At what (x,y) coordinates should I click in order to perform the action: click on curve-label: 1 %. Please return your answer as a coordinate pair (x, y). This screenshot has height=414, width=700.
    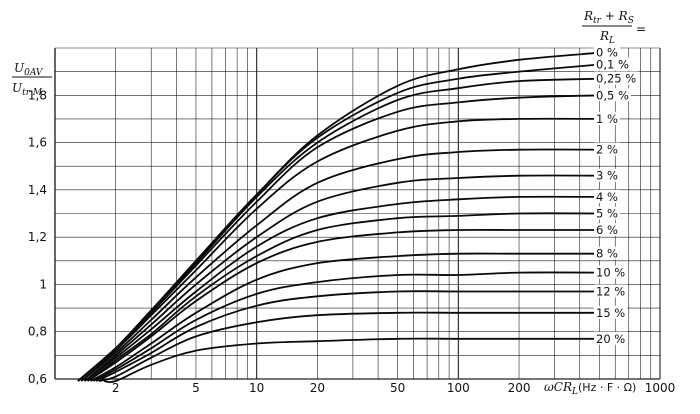
    Looking at the image, I should click on (607, 119).